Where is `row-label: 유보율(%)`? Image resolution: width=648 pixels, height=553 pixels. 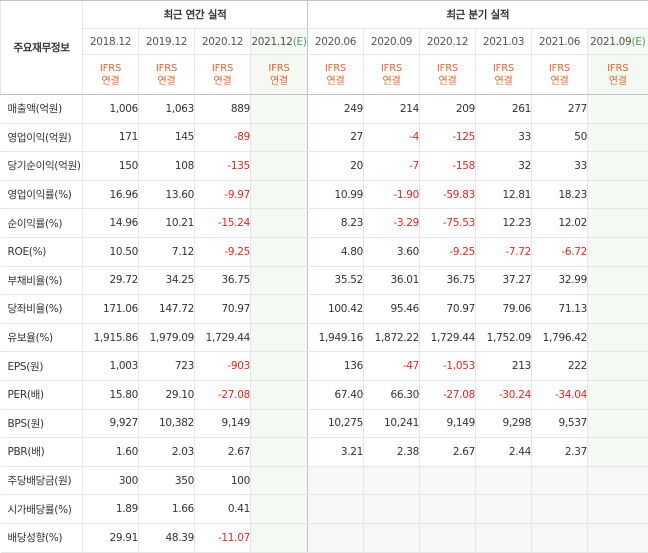 row-label: 유보율(%) is located at coordinates (41, 338).